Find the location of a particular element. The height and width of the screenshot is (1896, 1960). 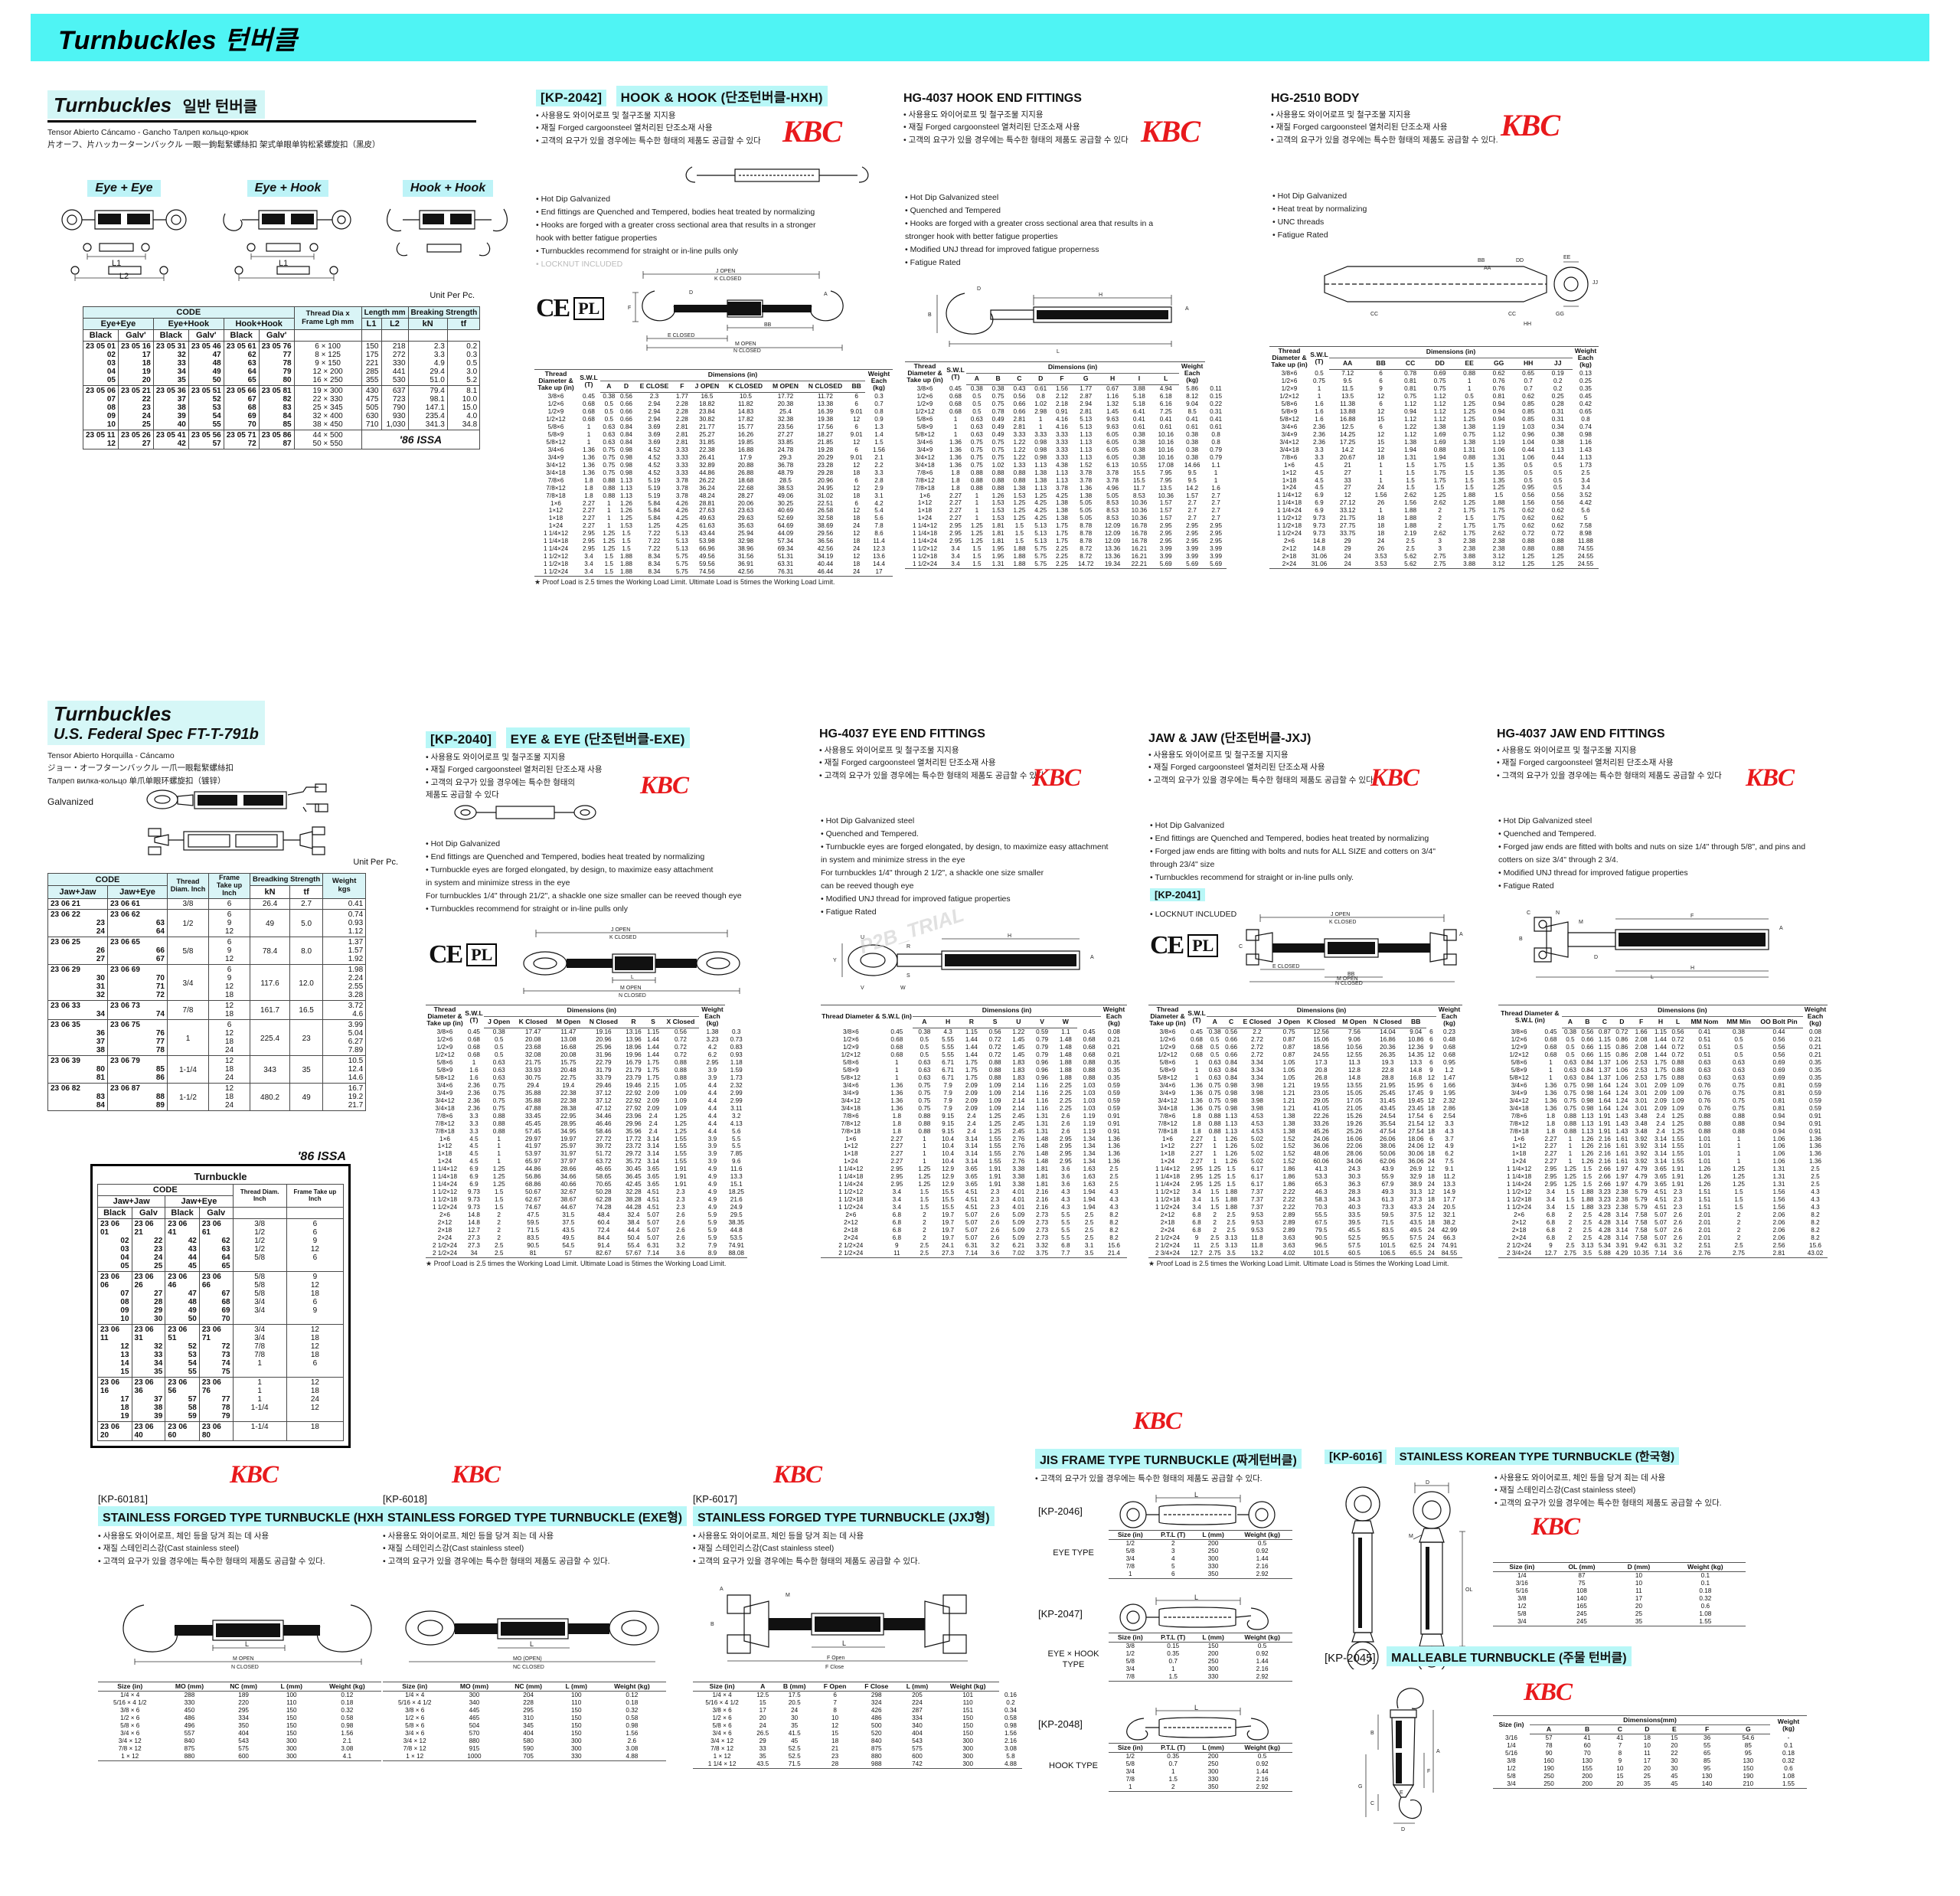

table-cell: 3.3 is located at coordinates (474, 1131).